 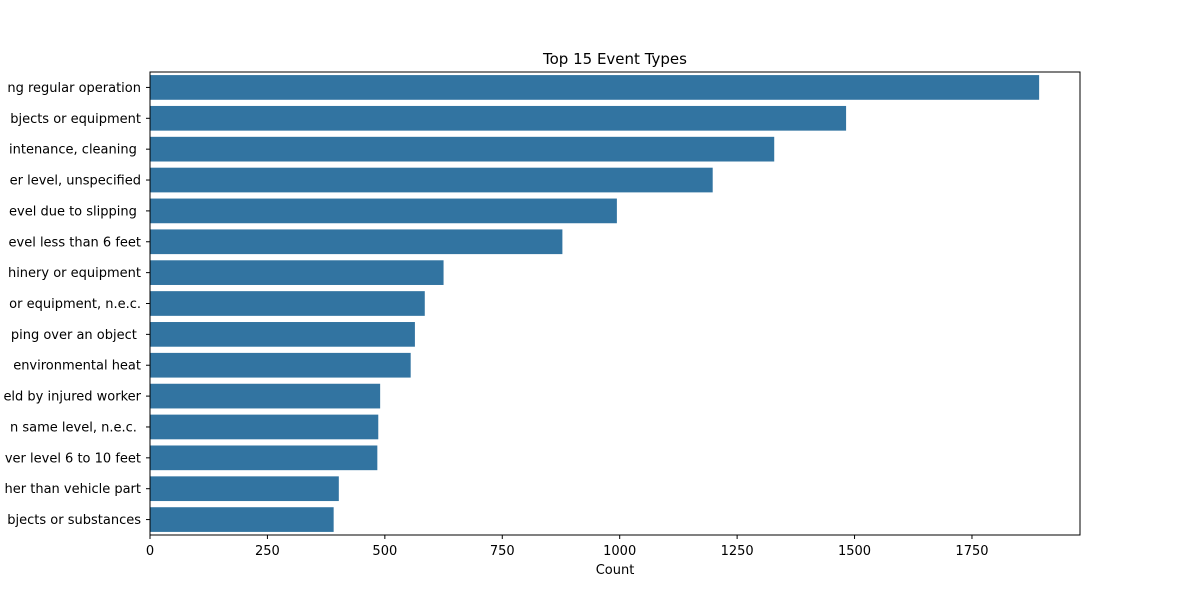 I want to click on y-tick-label: hinery or equipment, so click(x=74, y=273).